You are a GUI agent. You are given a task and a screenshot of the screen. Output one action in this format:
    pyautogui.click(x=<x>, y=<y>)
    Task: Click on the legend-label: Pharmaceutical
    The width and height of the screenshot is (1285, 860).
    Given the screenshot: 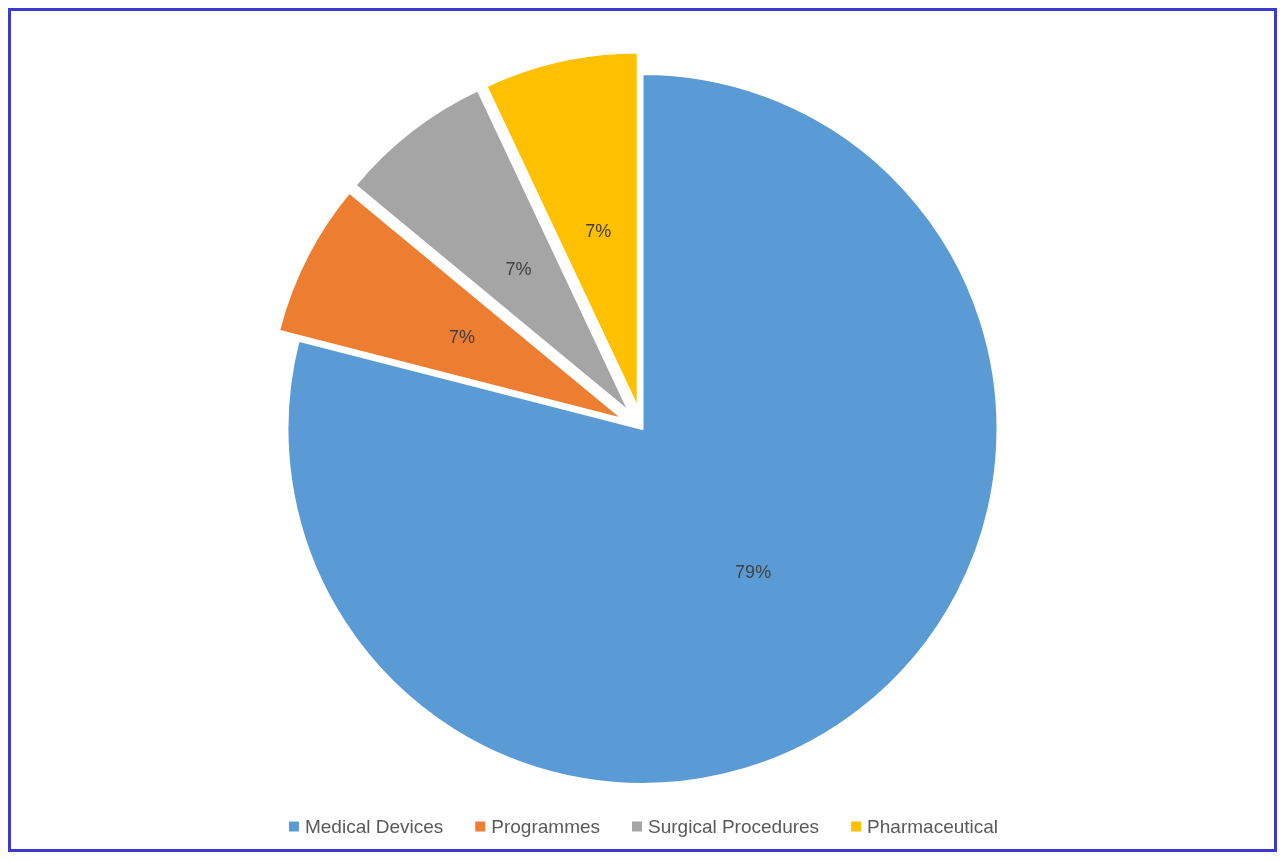 What is the action you would take?
    pyautogui.click(x=933, y=826)
    